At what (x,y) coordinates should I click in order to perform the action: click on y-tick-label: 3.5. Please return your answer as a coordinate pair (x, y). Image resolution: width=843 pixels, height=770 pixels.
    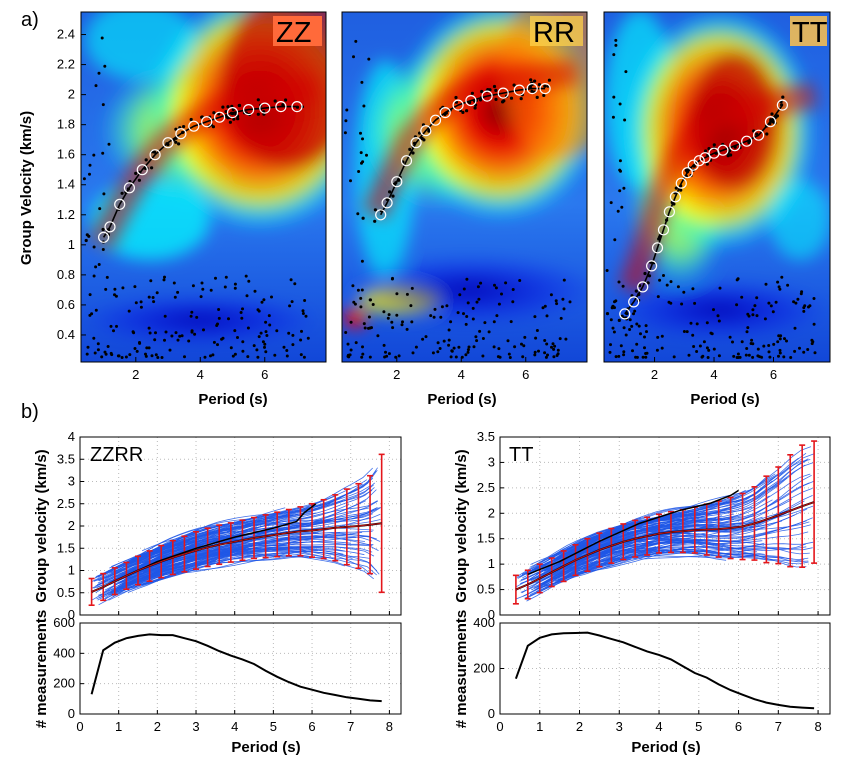
    Looking at the image, I should click on (66, 458).